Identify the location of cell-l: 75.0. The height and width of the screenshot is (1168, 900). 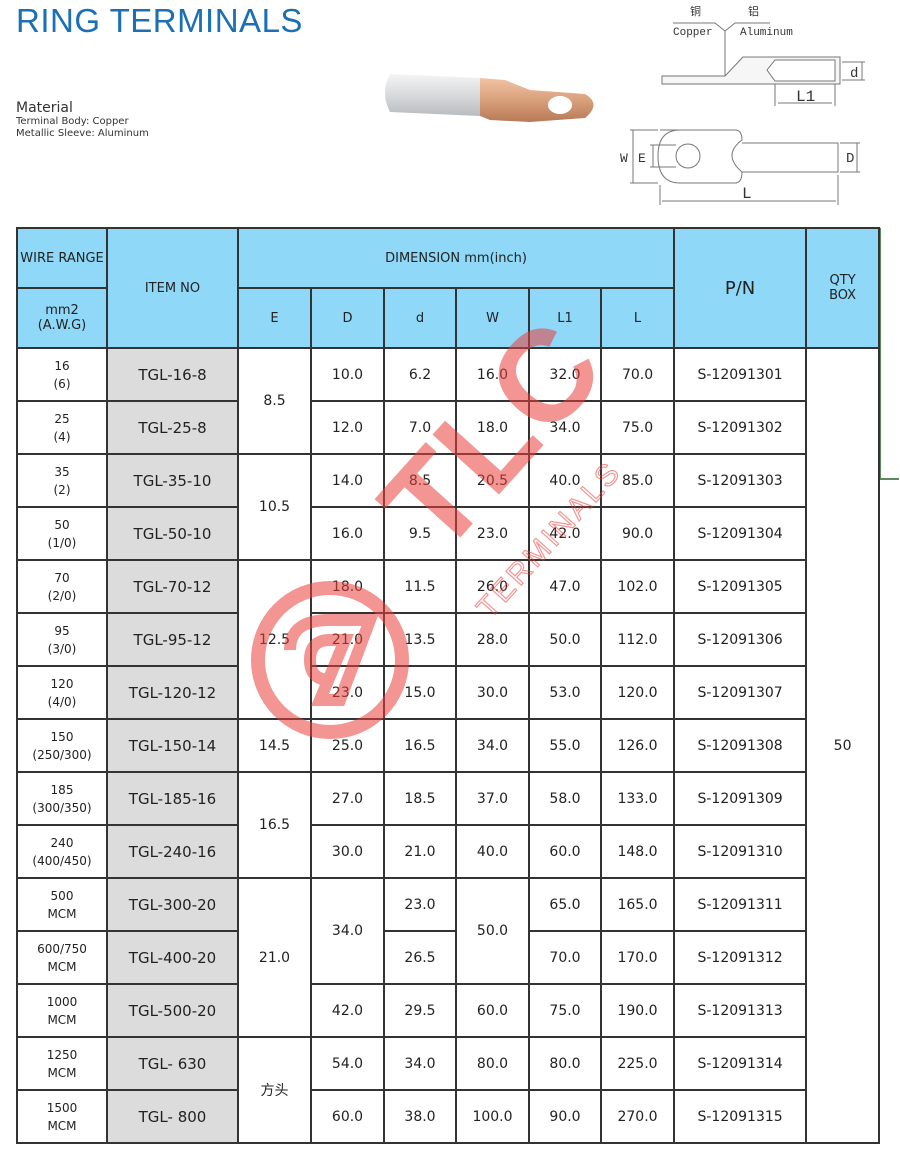
(637, 427).